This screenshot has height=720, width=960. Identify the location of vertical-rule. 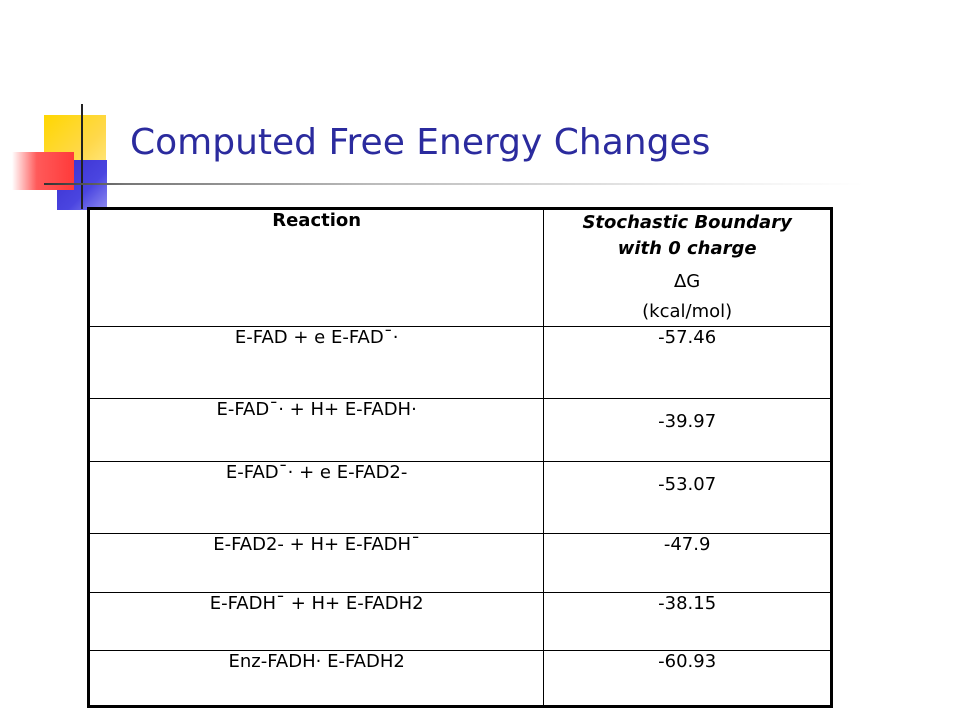
(82, 156).